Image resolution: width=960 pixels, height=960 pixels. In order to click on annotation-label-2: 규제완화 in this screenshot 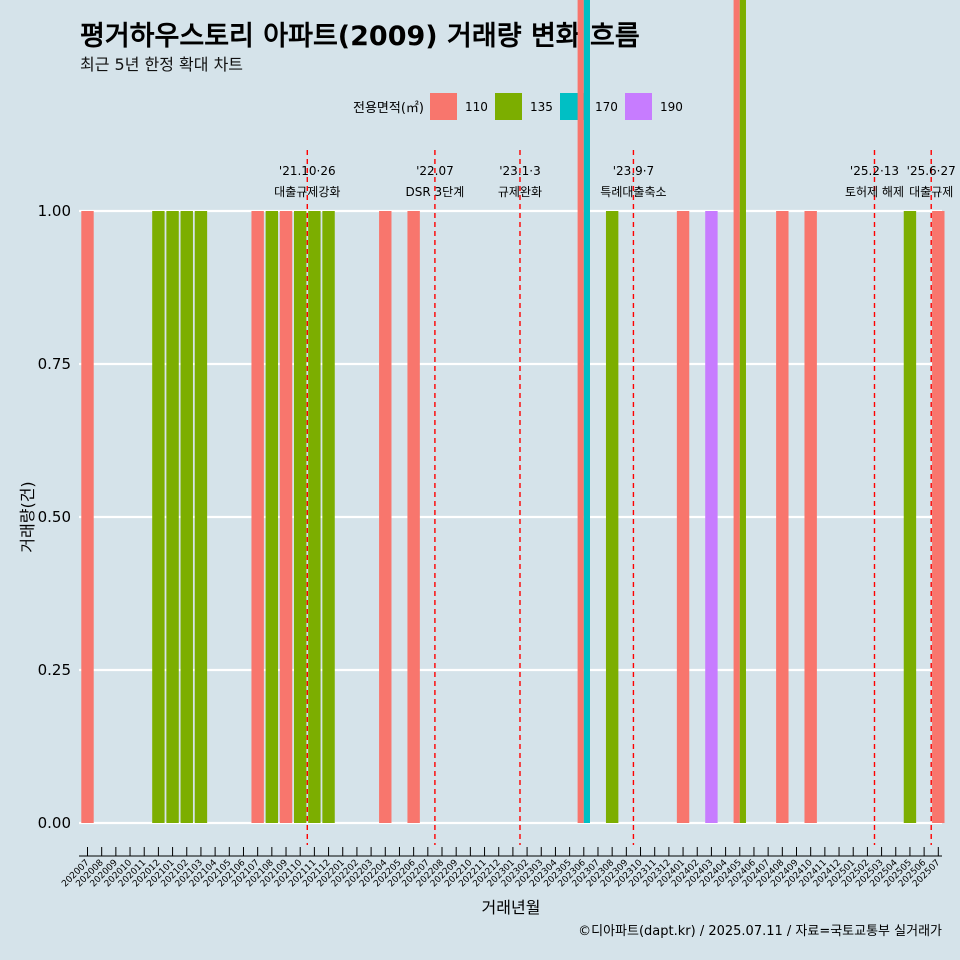, I will do `click(520, 192)`.